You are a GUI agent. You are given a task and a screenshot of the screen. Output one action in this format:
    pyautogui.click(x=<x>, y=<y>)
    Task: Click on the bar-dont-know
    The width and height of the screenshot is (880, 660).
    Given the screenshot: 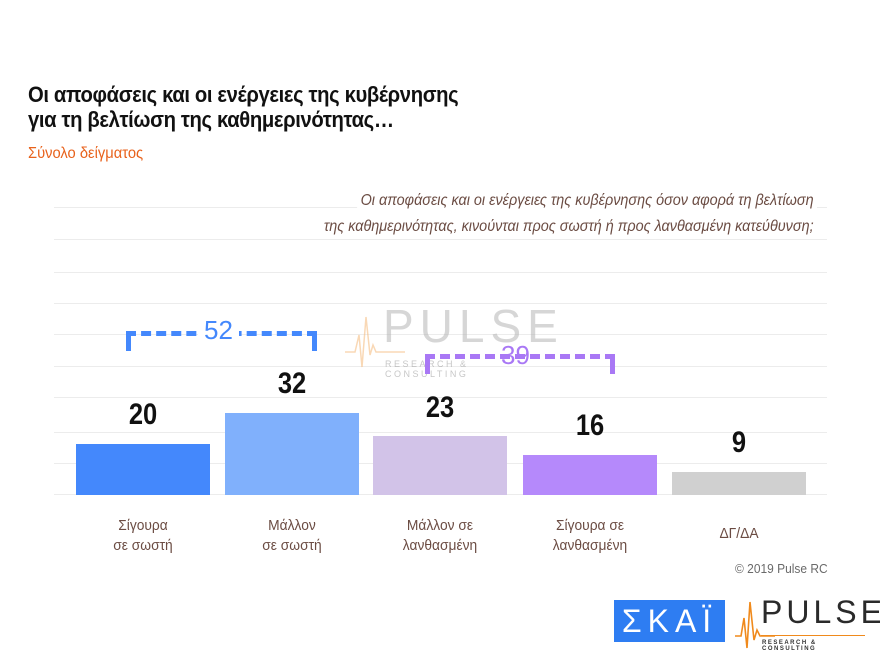 What is the action you would take?
    pyautogui.click(x=739, y=483)
    